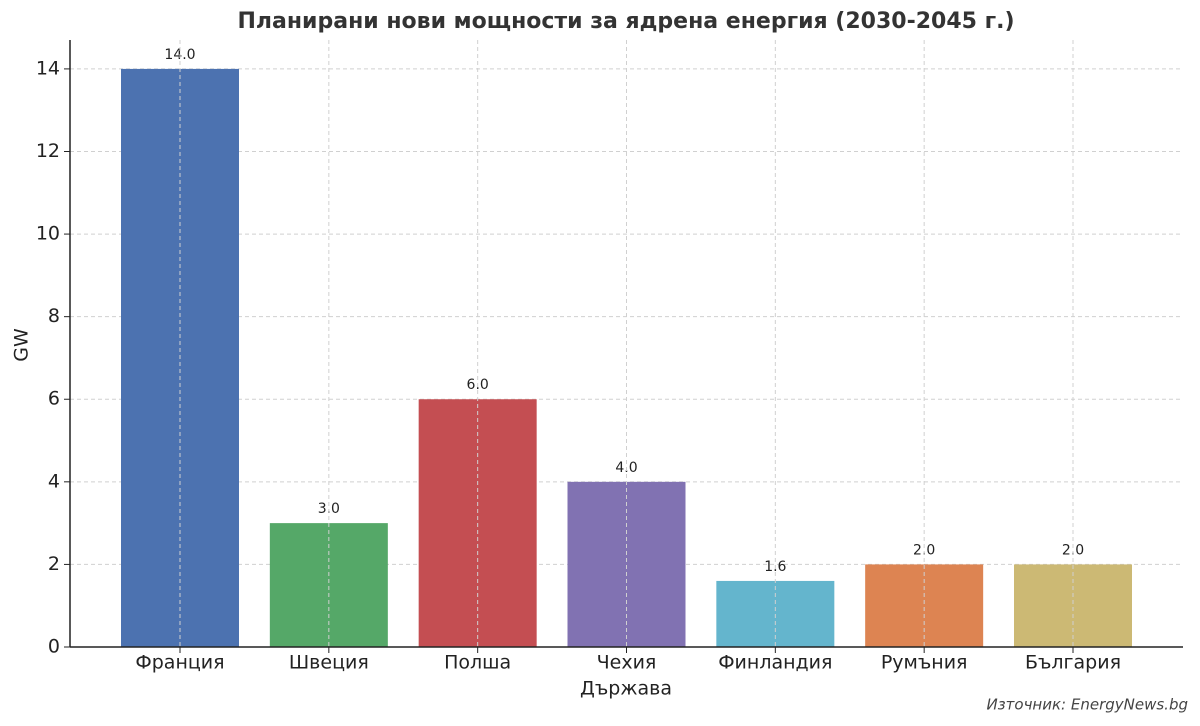 The image size is (1200, 726). What do you see at coordinates (477, 663) in the screenshot?
I see `x-tick-label: Полша` at bounding box center [477, 663].